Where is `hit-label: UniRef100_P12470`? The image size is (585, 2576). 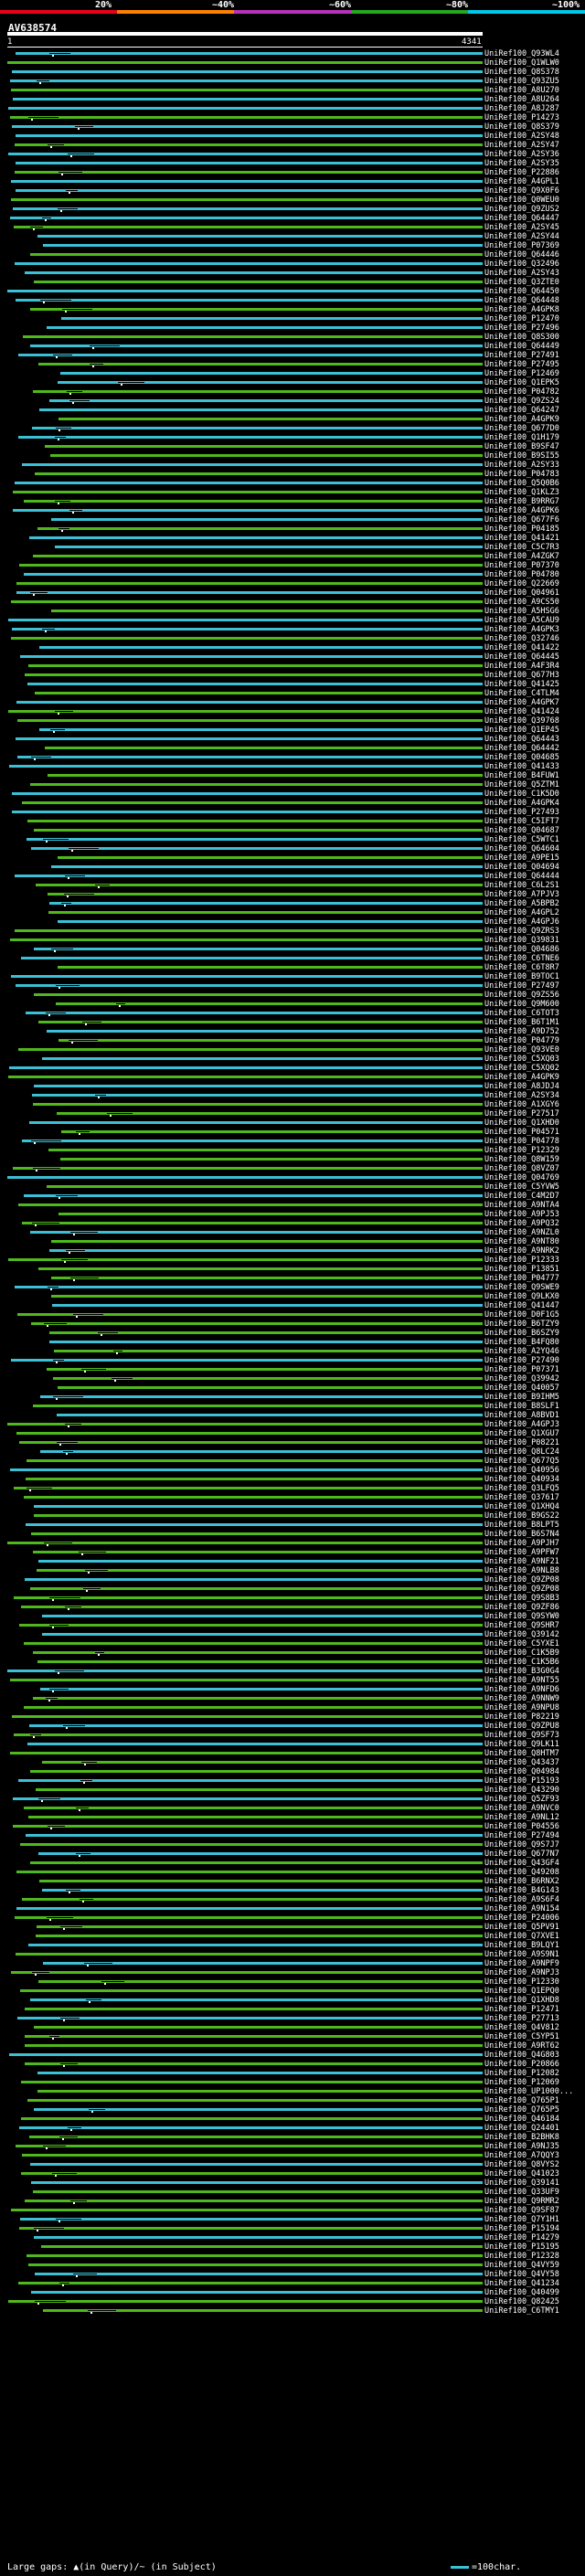 hit-label: UniRef100_P12470 is located at coordinates (521, 318).